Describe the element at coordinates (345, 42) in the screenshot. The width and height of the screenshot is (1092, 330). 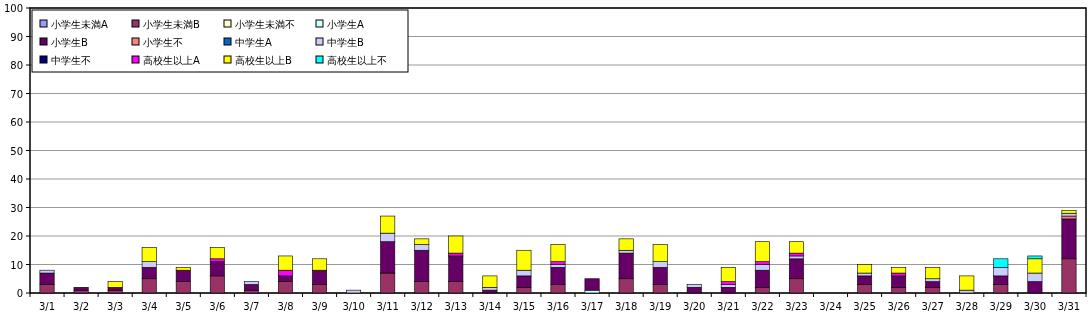
I see `legend-label: 中学生B` at that location.